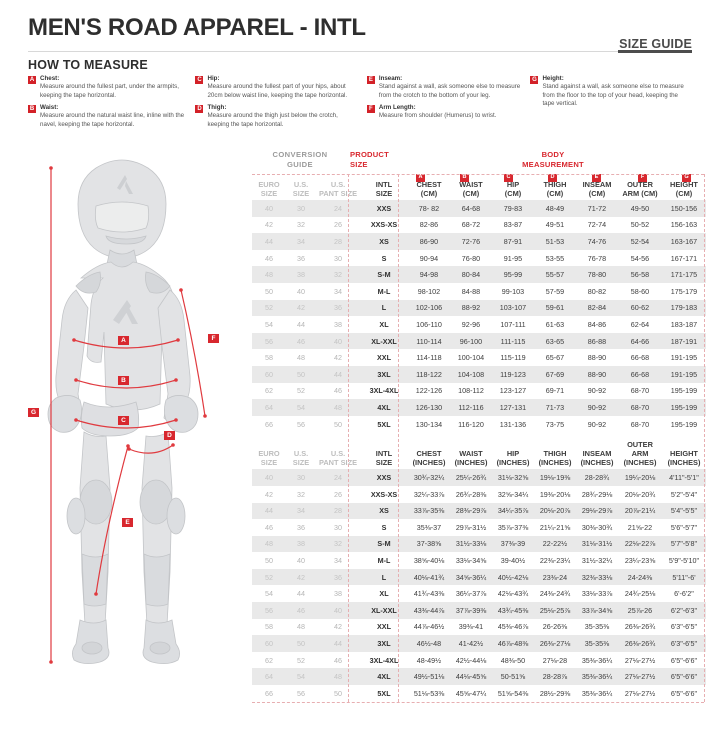  What do you see at coordinates (684, 527) in the screenshot?
I see `table-cell: 5'6"-5'7"` at bounding box center [684, 527].